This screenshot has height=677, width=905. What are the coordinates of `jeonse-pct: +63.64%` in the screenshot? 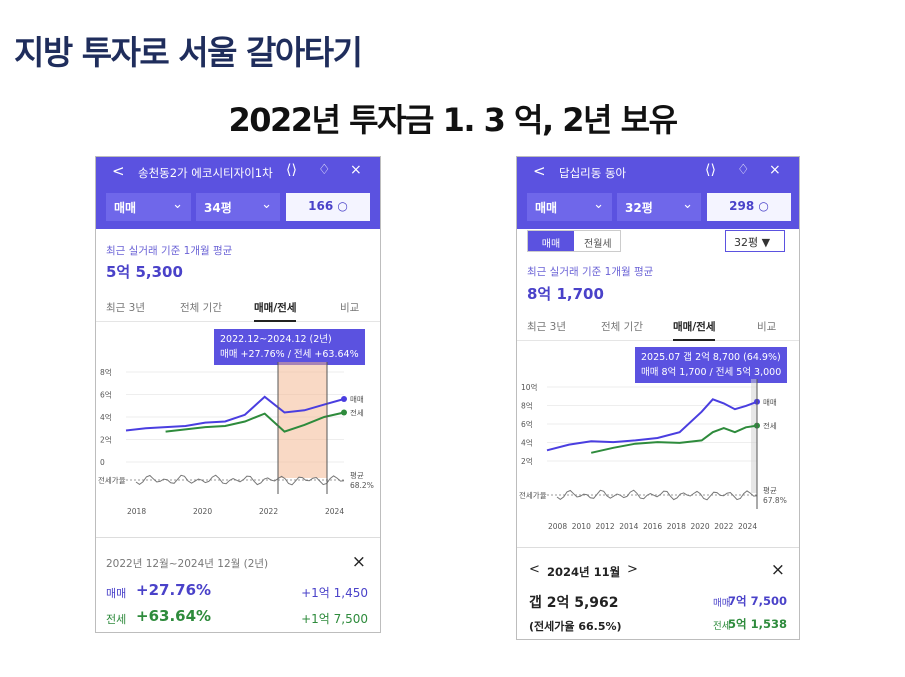 It's located at (174, 616).